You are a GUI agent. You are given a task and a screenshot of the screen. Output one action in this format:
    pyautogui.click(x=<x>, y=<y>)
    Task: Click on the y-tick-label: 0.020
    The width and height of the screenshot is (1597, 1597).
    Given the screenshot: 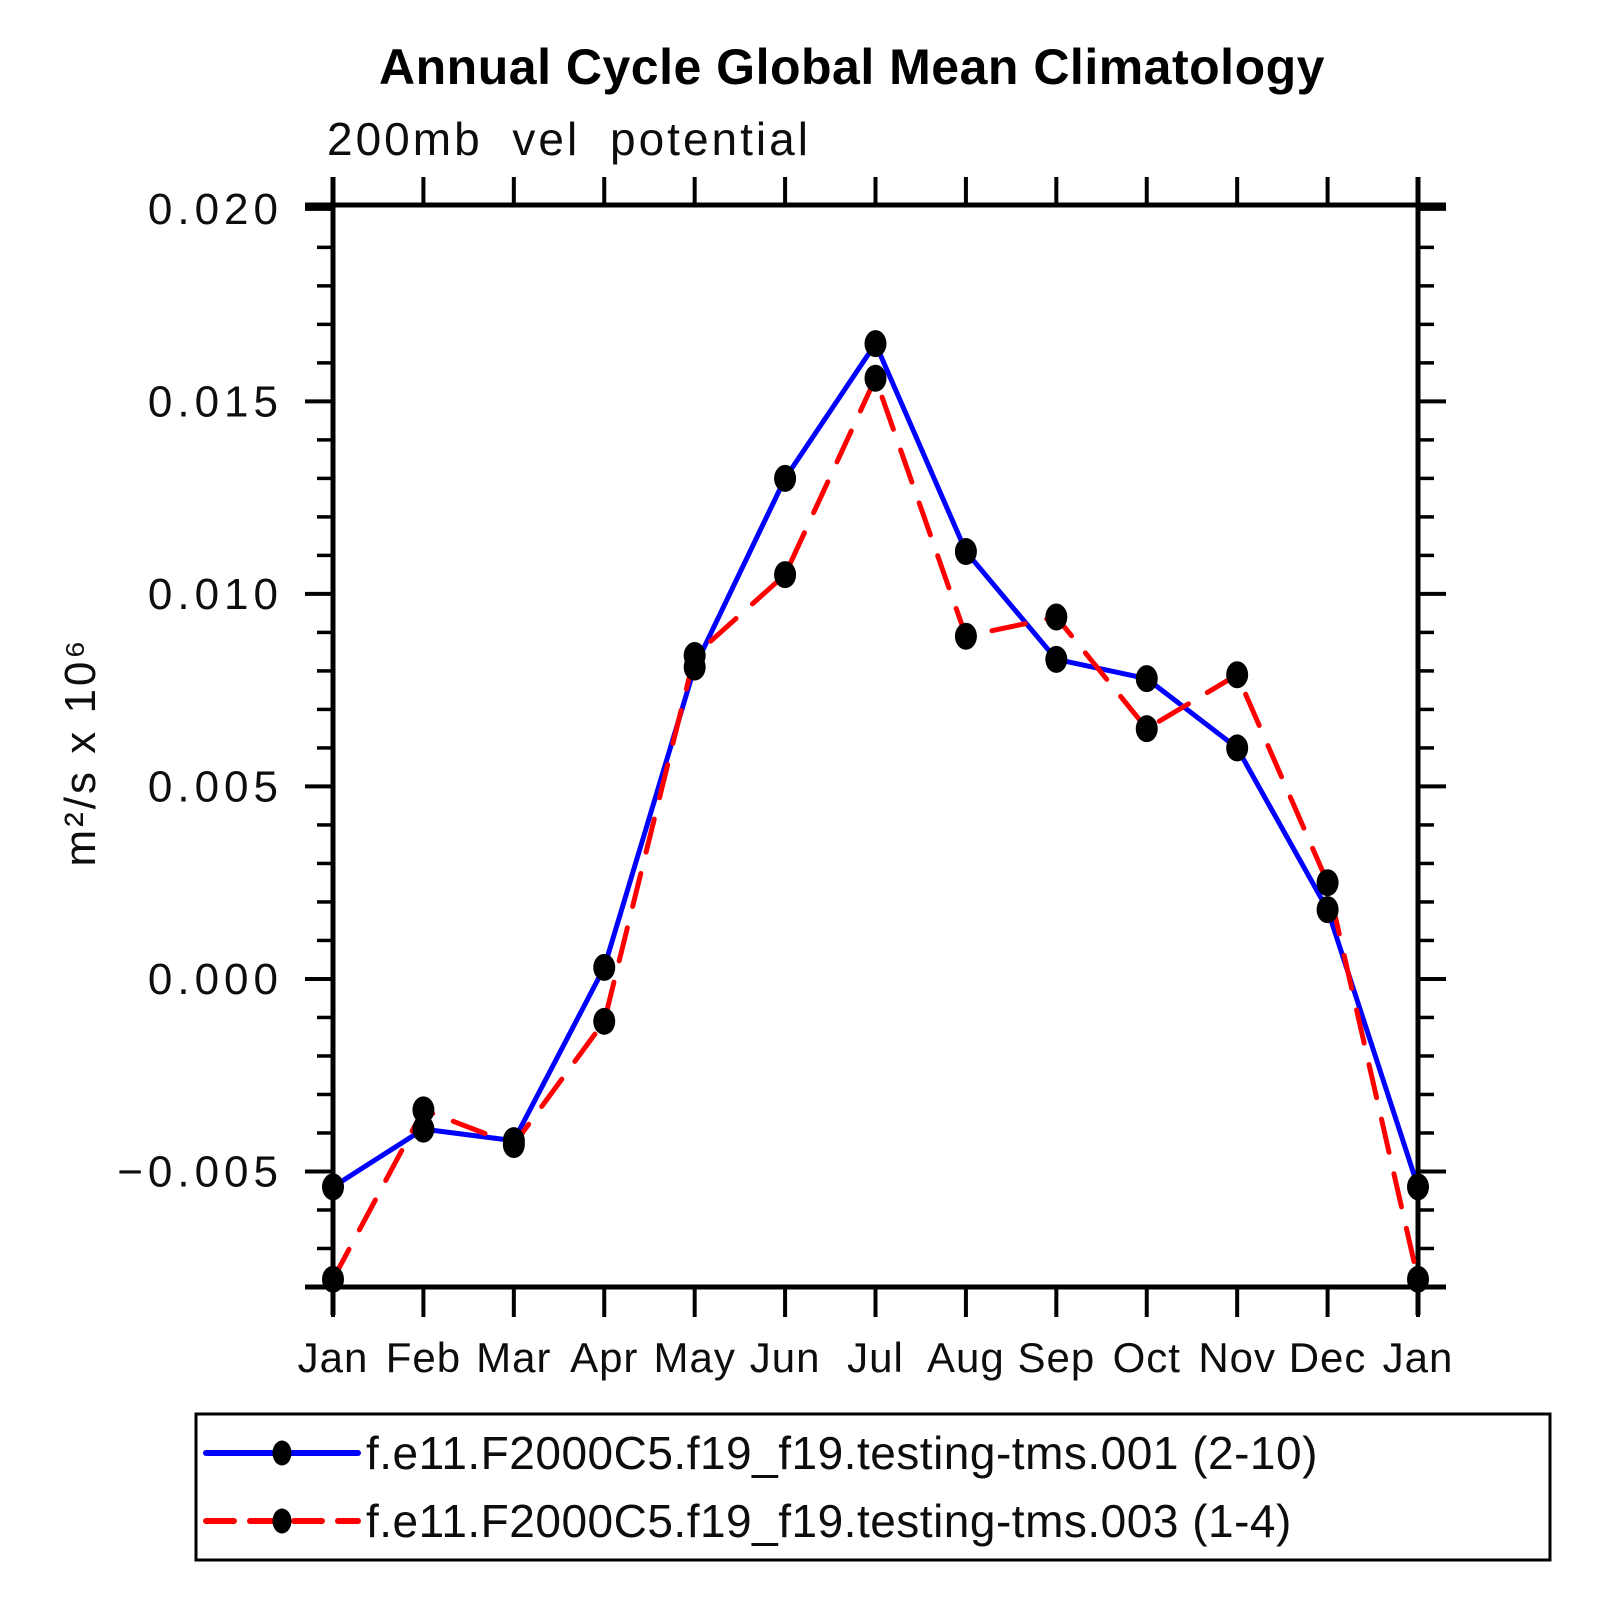 What is the action you would take?
    pyautogui.click(x=215, y=209)
    